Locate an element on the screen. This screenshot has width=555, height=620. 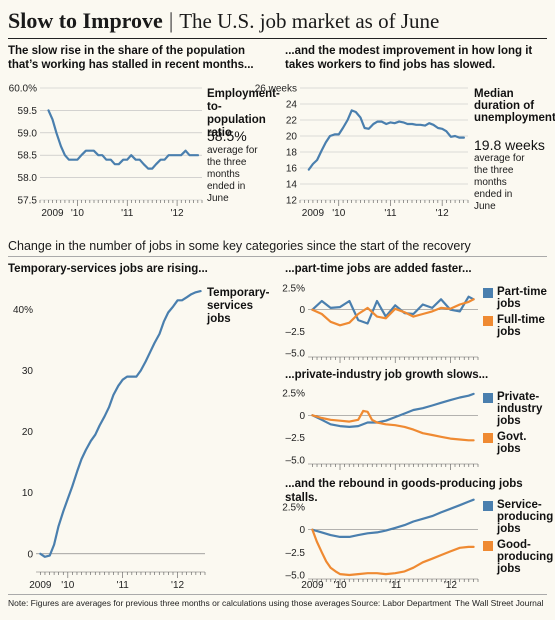
priv-series-secondary-line is located at coordinates (393, 425).